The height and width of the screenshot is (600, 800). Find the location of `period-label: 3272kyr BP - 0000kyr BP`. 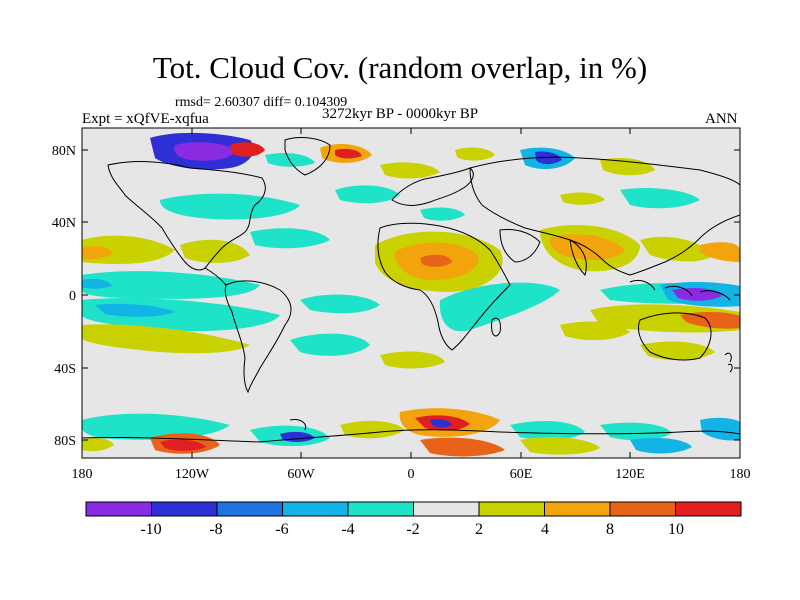

period-label: 3272kyr BP - 0000kyr BP is located at coordinates (400, 114).